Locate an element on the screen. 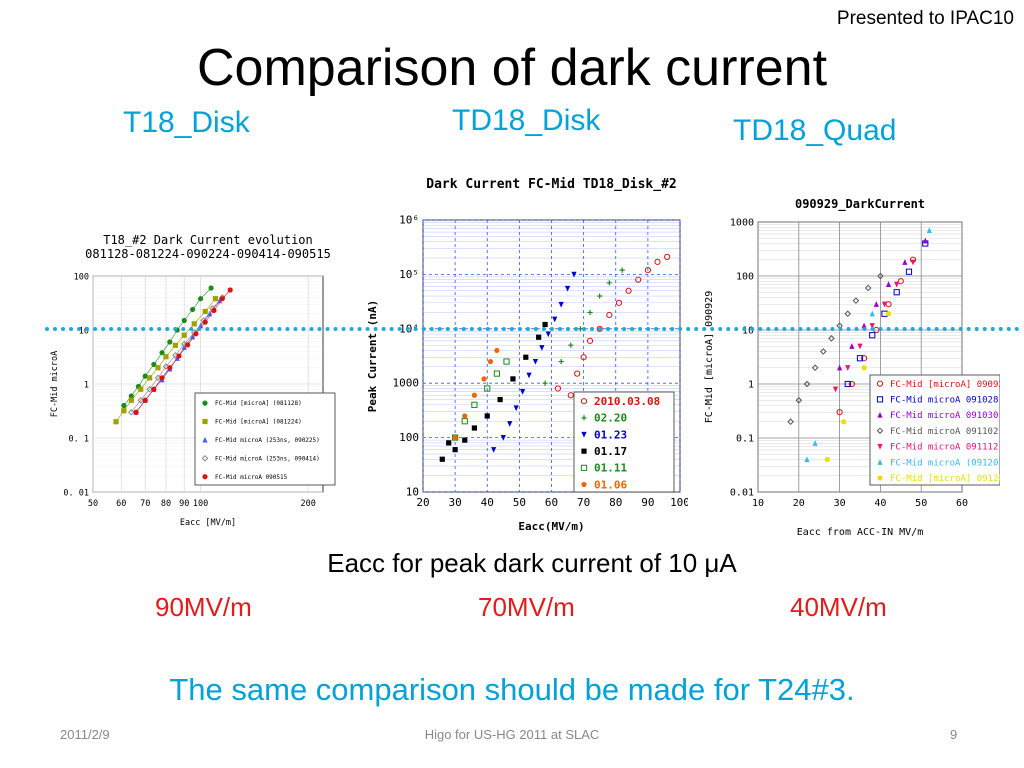 This screenshot has width=1024, height=768. y-tick-label: 0. 01 is located at coordinates (76, 494).